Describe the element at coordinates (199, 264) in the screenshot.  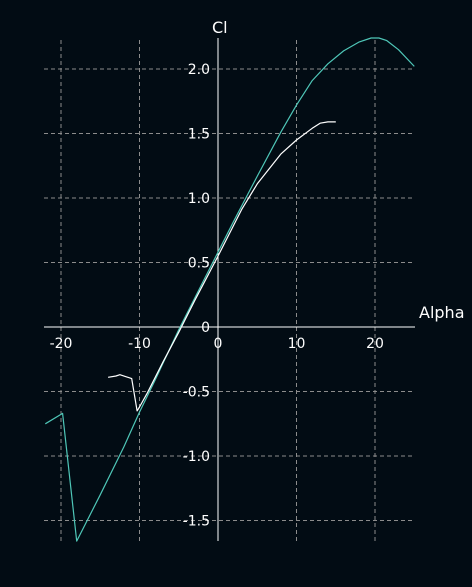
I see `y-tick-label: 0.5` at that location.